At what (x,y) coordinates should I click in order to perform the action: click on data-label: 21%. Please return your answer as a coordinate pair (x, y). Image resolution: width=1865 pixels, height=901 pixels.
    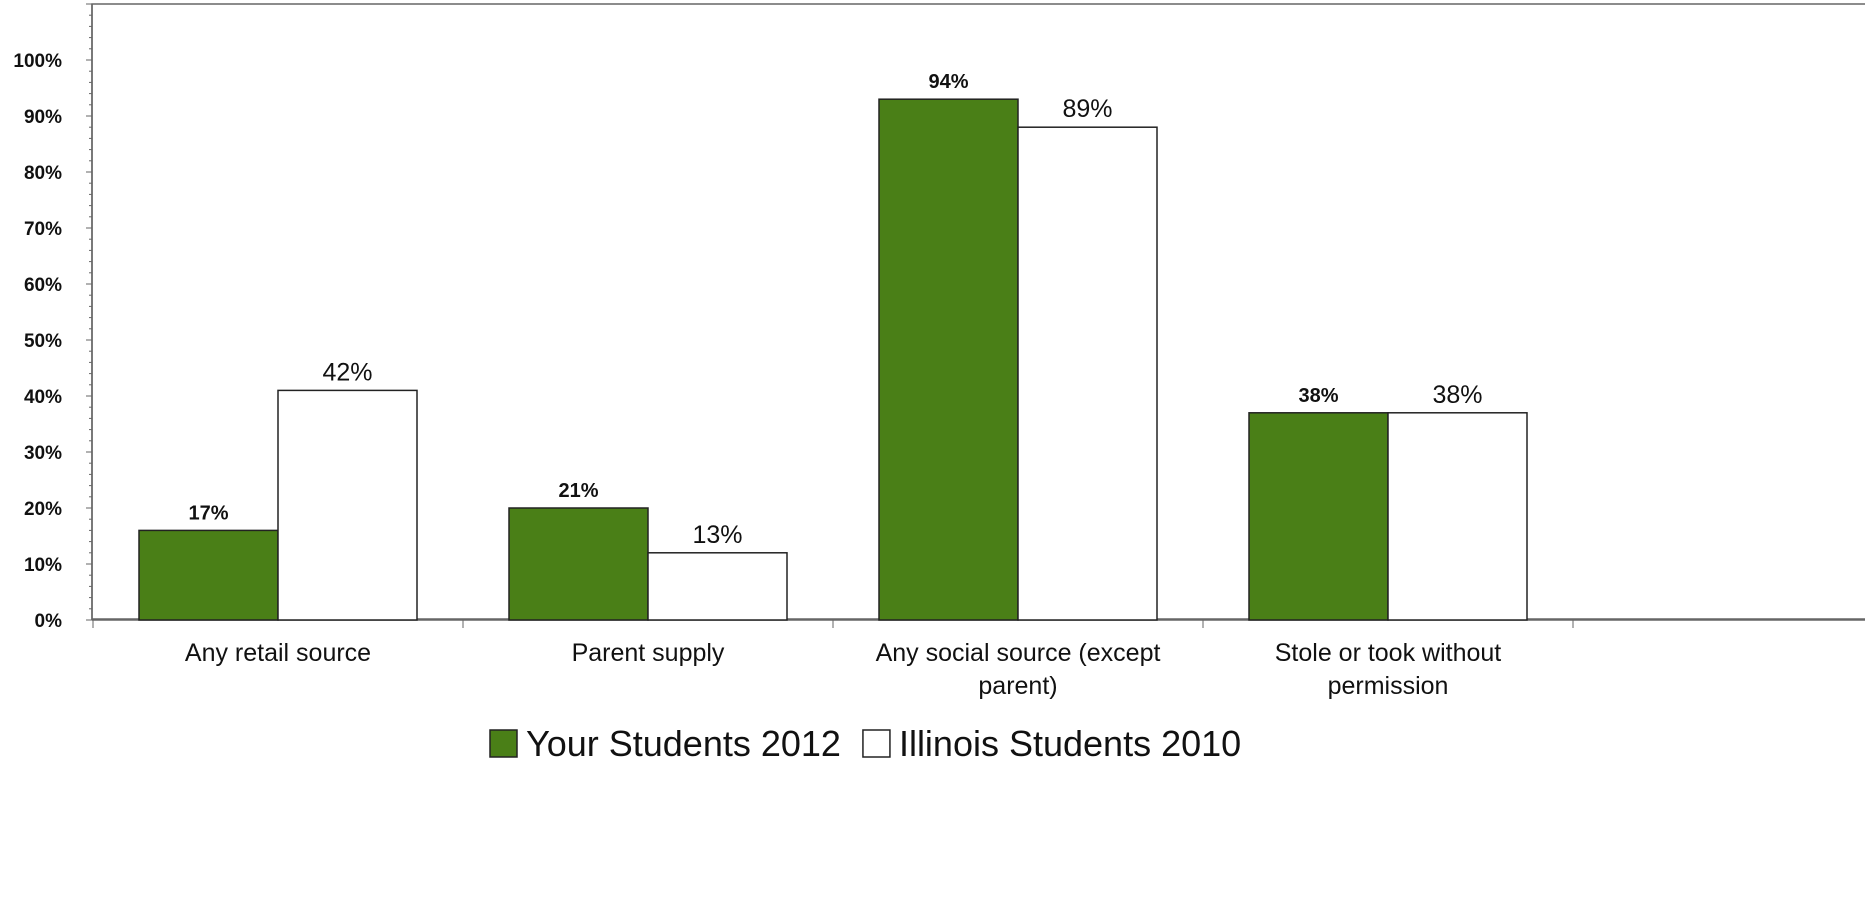
    Looking at the image, I should click on (578, 491).